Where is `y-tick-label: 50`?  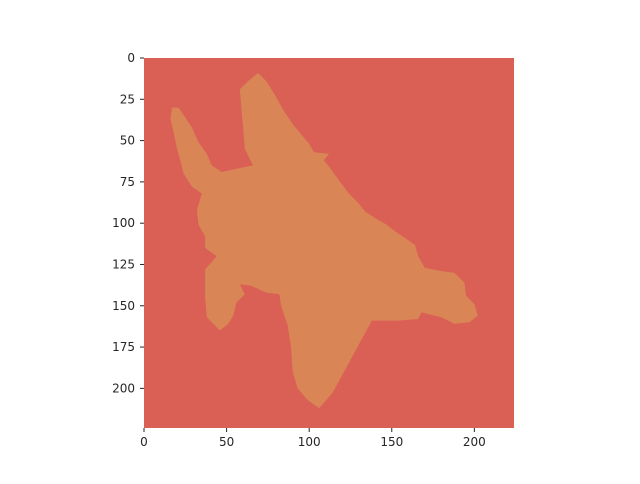
y-tick-label: 50 is located at coordinates (127, 141).